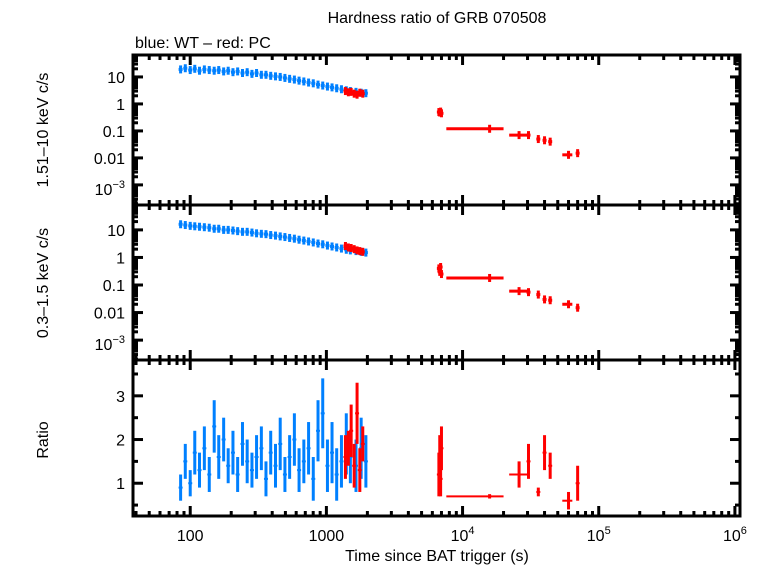  What do you see at coordinates (43, 283) in the screenshot?
I see `y-axis-label-soft: 0.3–1.5 keV c/s` at bounding box center [43, 283].